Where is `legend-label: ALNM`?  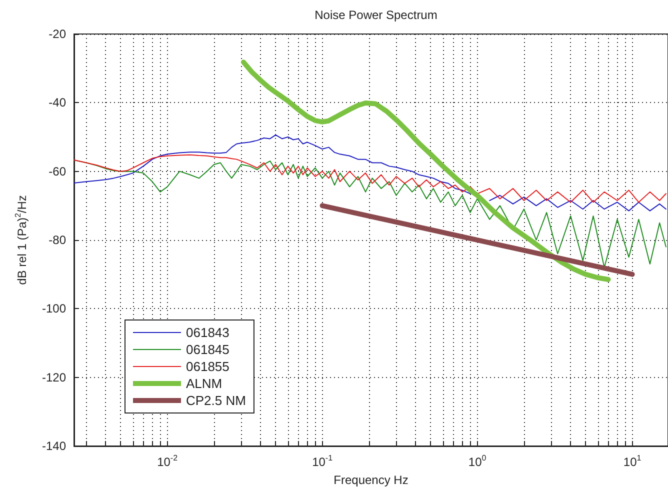 legend-label: ALNM is located at coordinates (204, 383).